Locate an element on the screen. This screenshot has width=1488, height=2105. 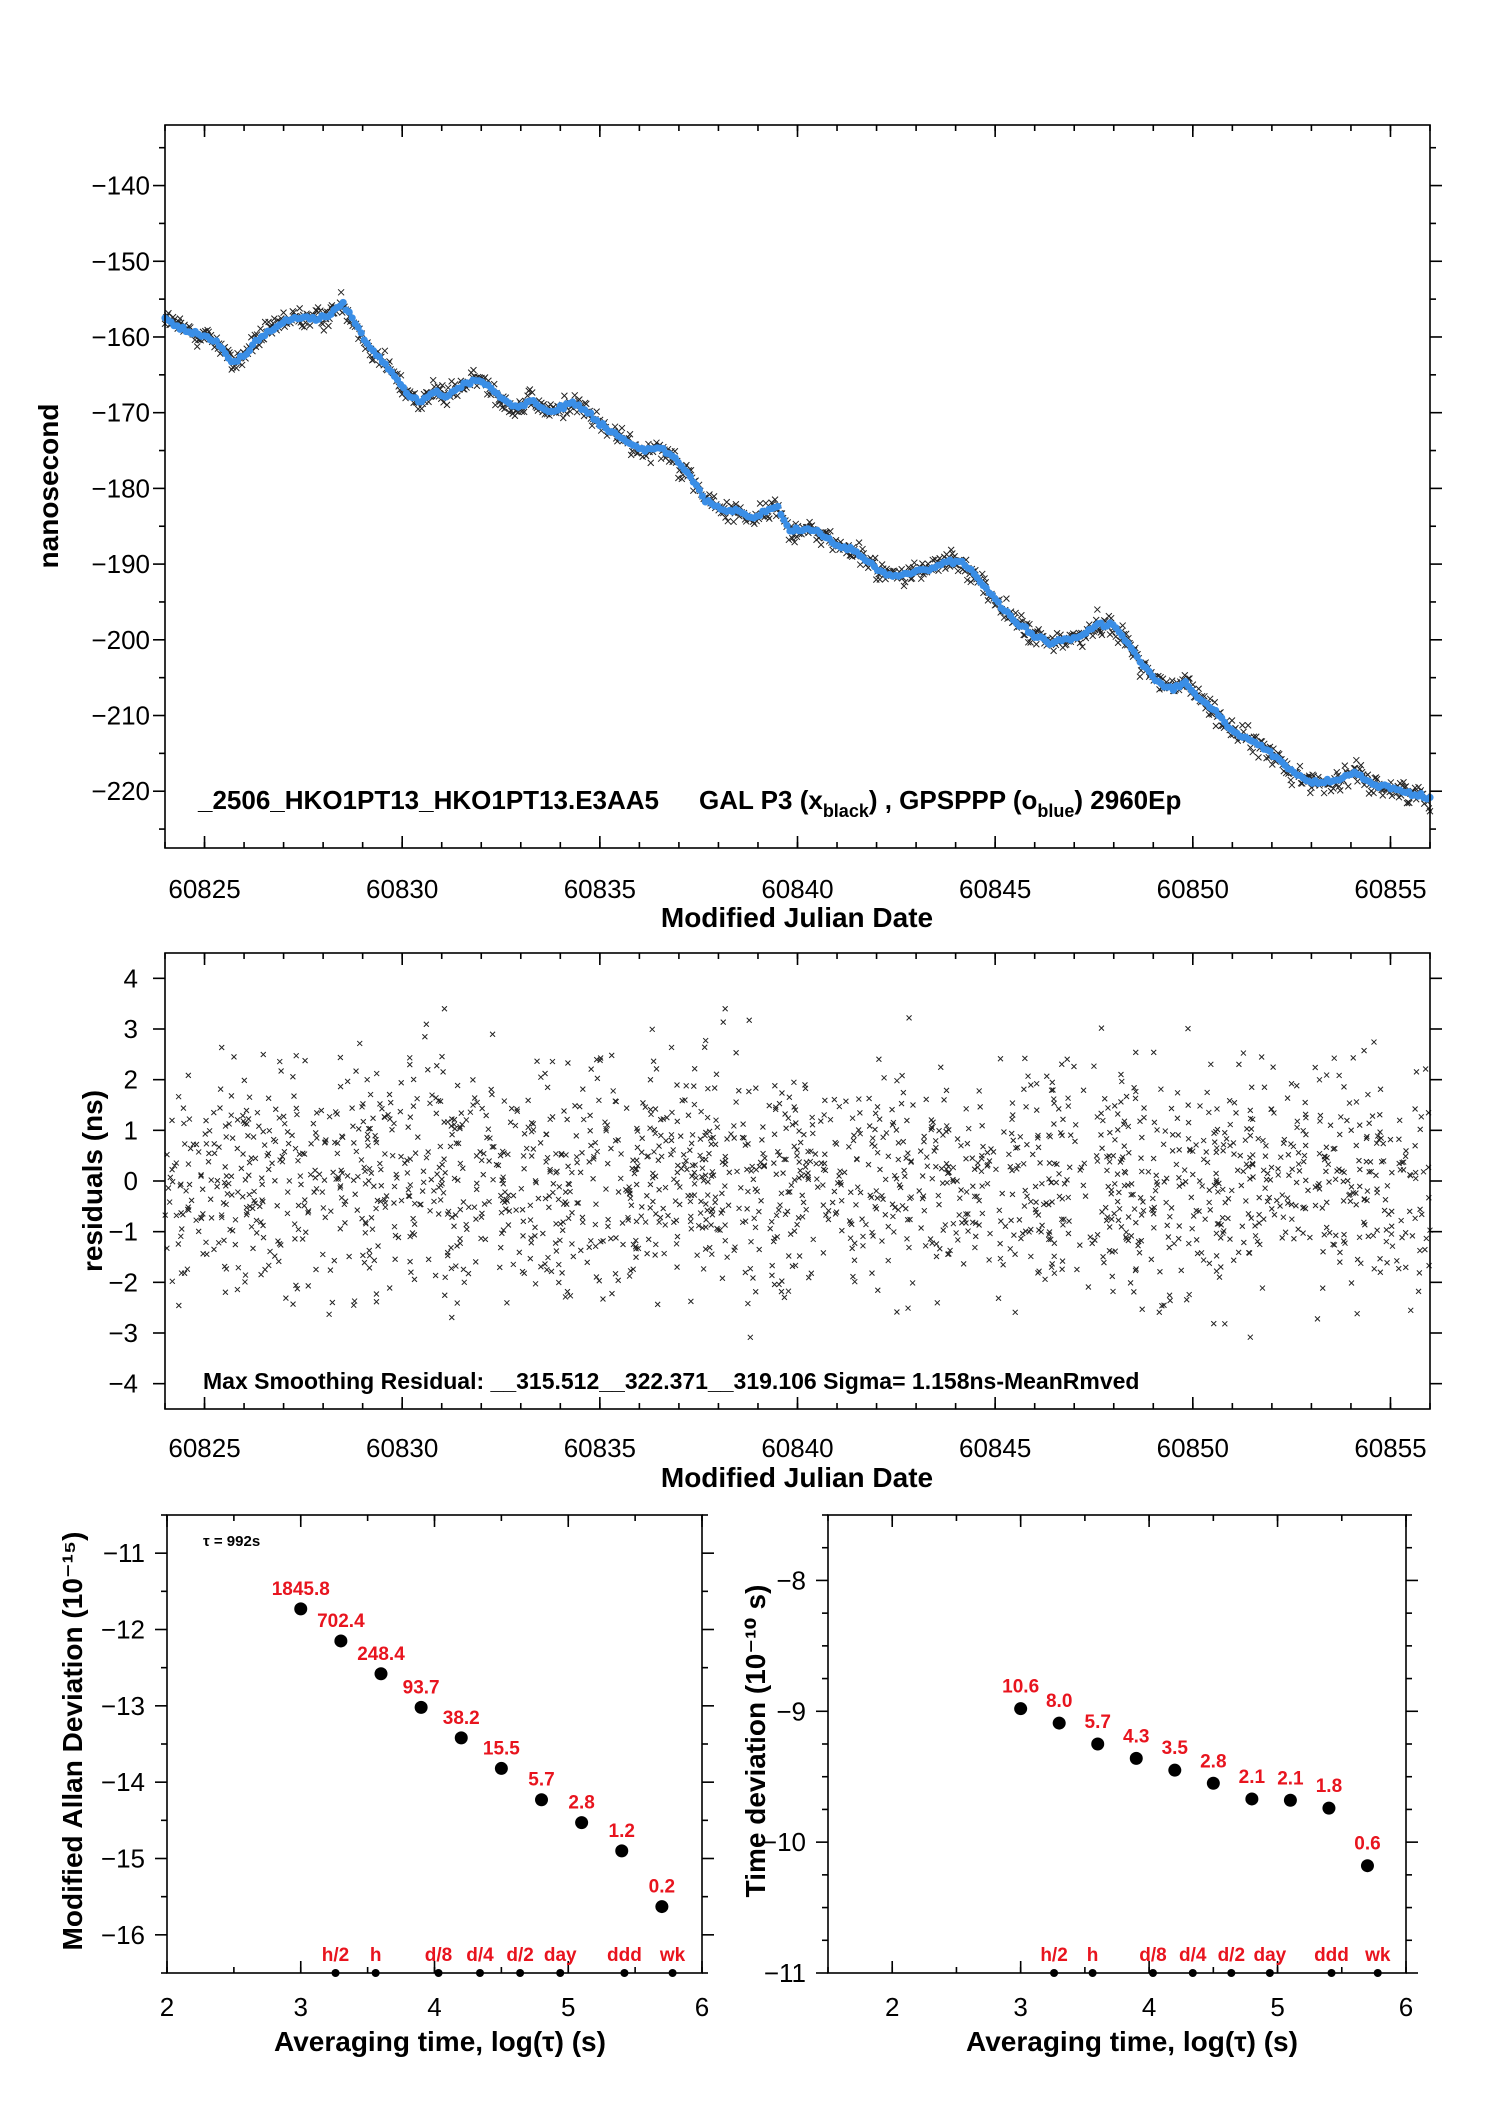
interval-label: day is located at coordinates (560, 1955).